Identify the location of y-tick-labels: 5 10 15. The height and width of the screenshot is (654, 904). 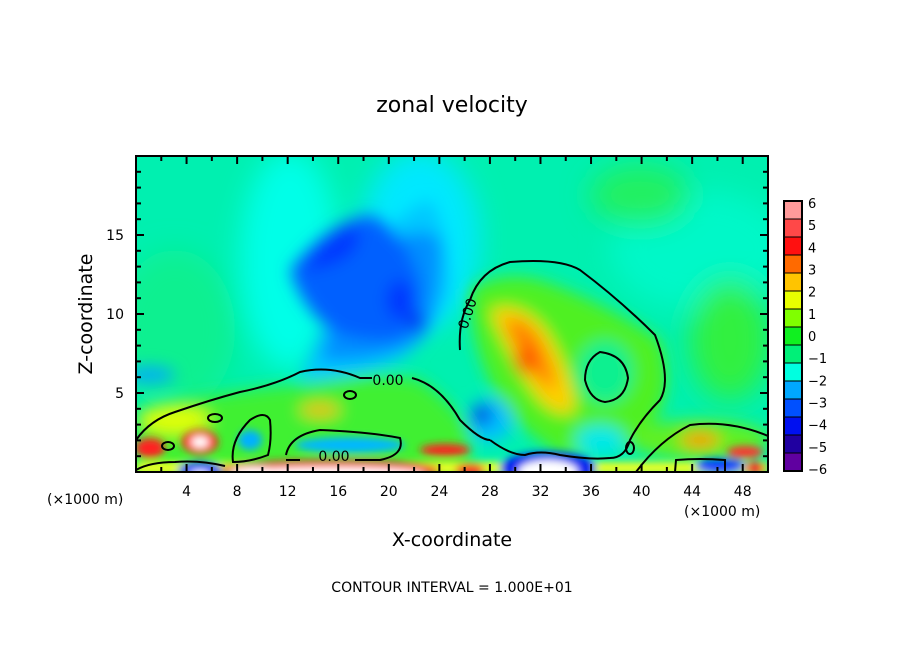
(115, 315).